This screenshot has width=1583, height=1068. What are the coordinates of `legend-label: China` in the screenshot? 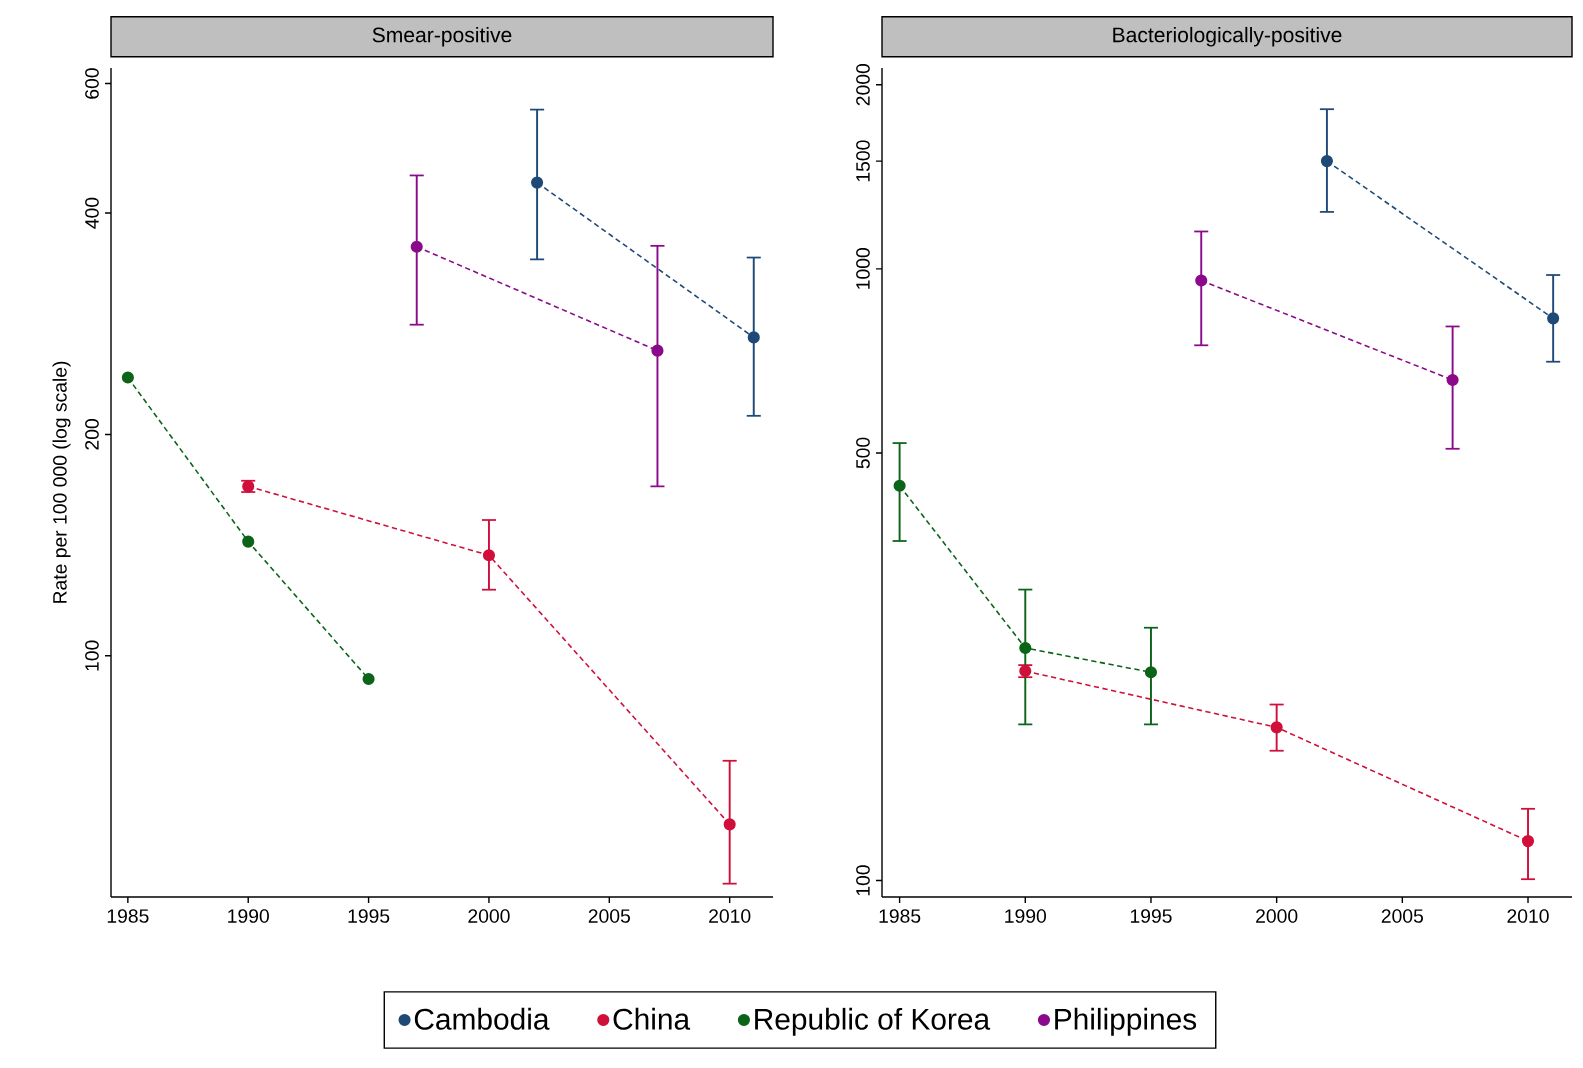 It's located at (652, 1018).